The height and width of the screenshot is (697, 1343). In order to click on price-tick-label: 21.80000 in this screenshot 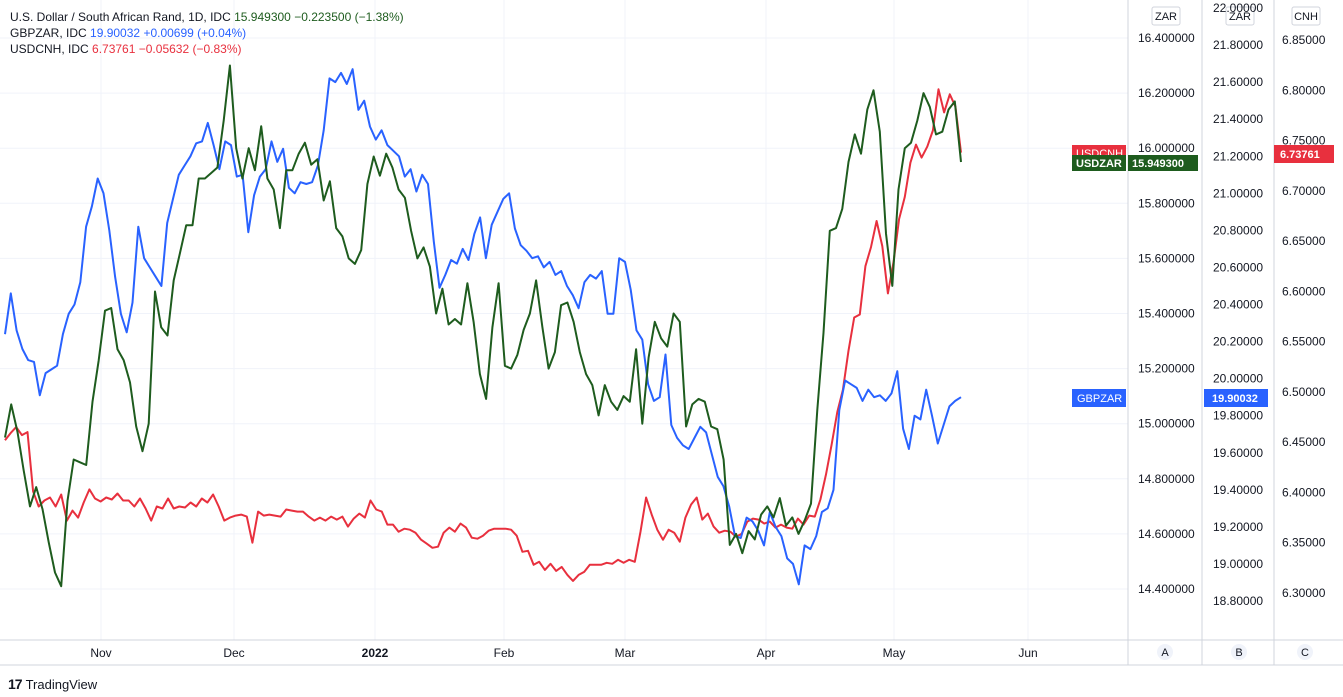, I will do `click(1238, 45)`.